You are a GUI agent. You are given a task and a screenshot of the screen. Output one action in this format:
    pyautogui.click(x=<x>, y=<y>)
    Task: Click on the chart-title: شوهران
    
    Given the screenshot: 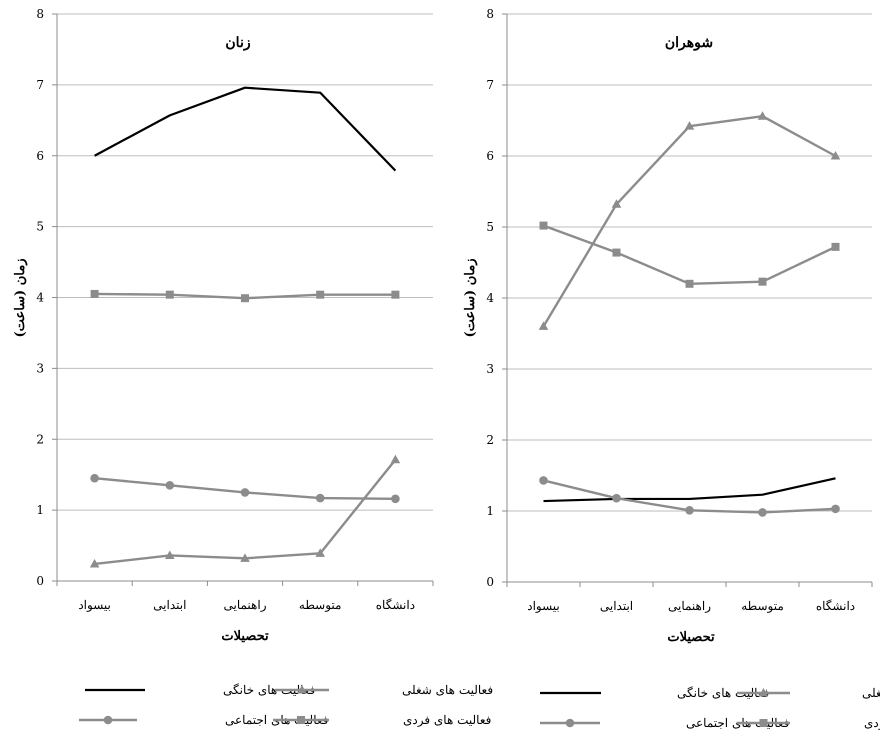 What is the action you would take?
    pyautogui.click(x=689, y=43)
    